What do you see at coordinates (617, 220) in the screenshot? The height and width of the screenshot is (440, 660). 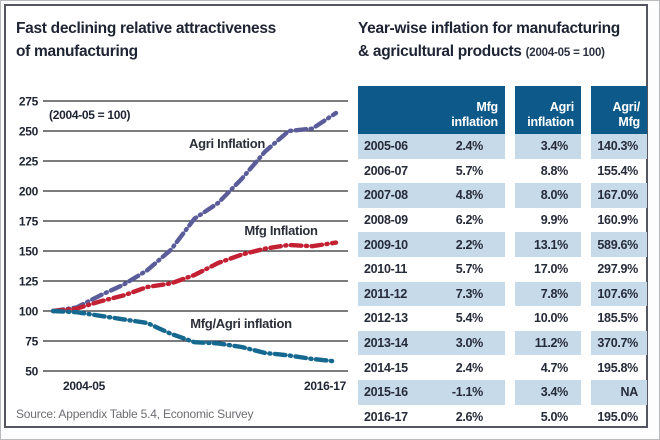 I see `agri-mfg-ratio-value: 160.9%` at bounding box center [617, 220].